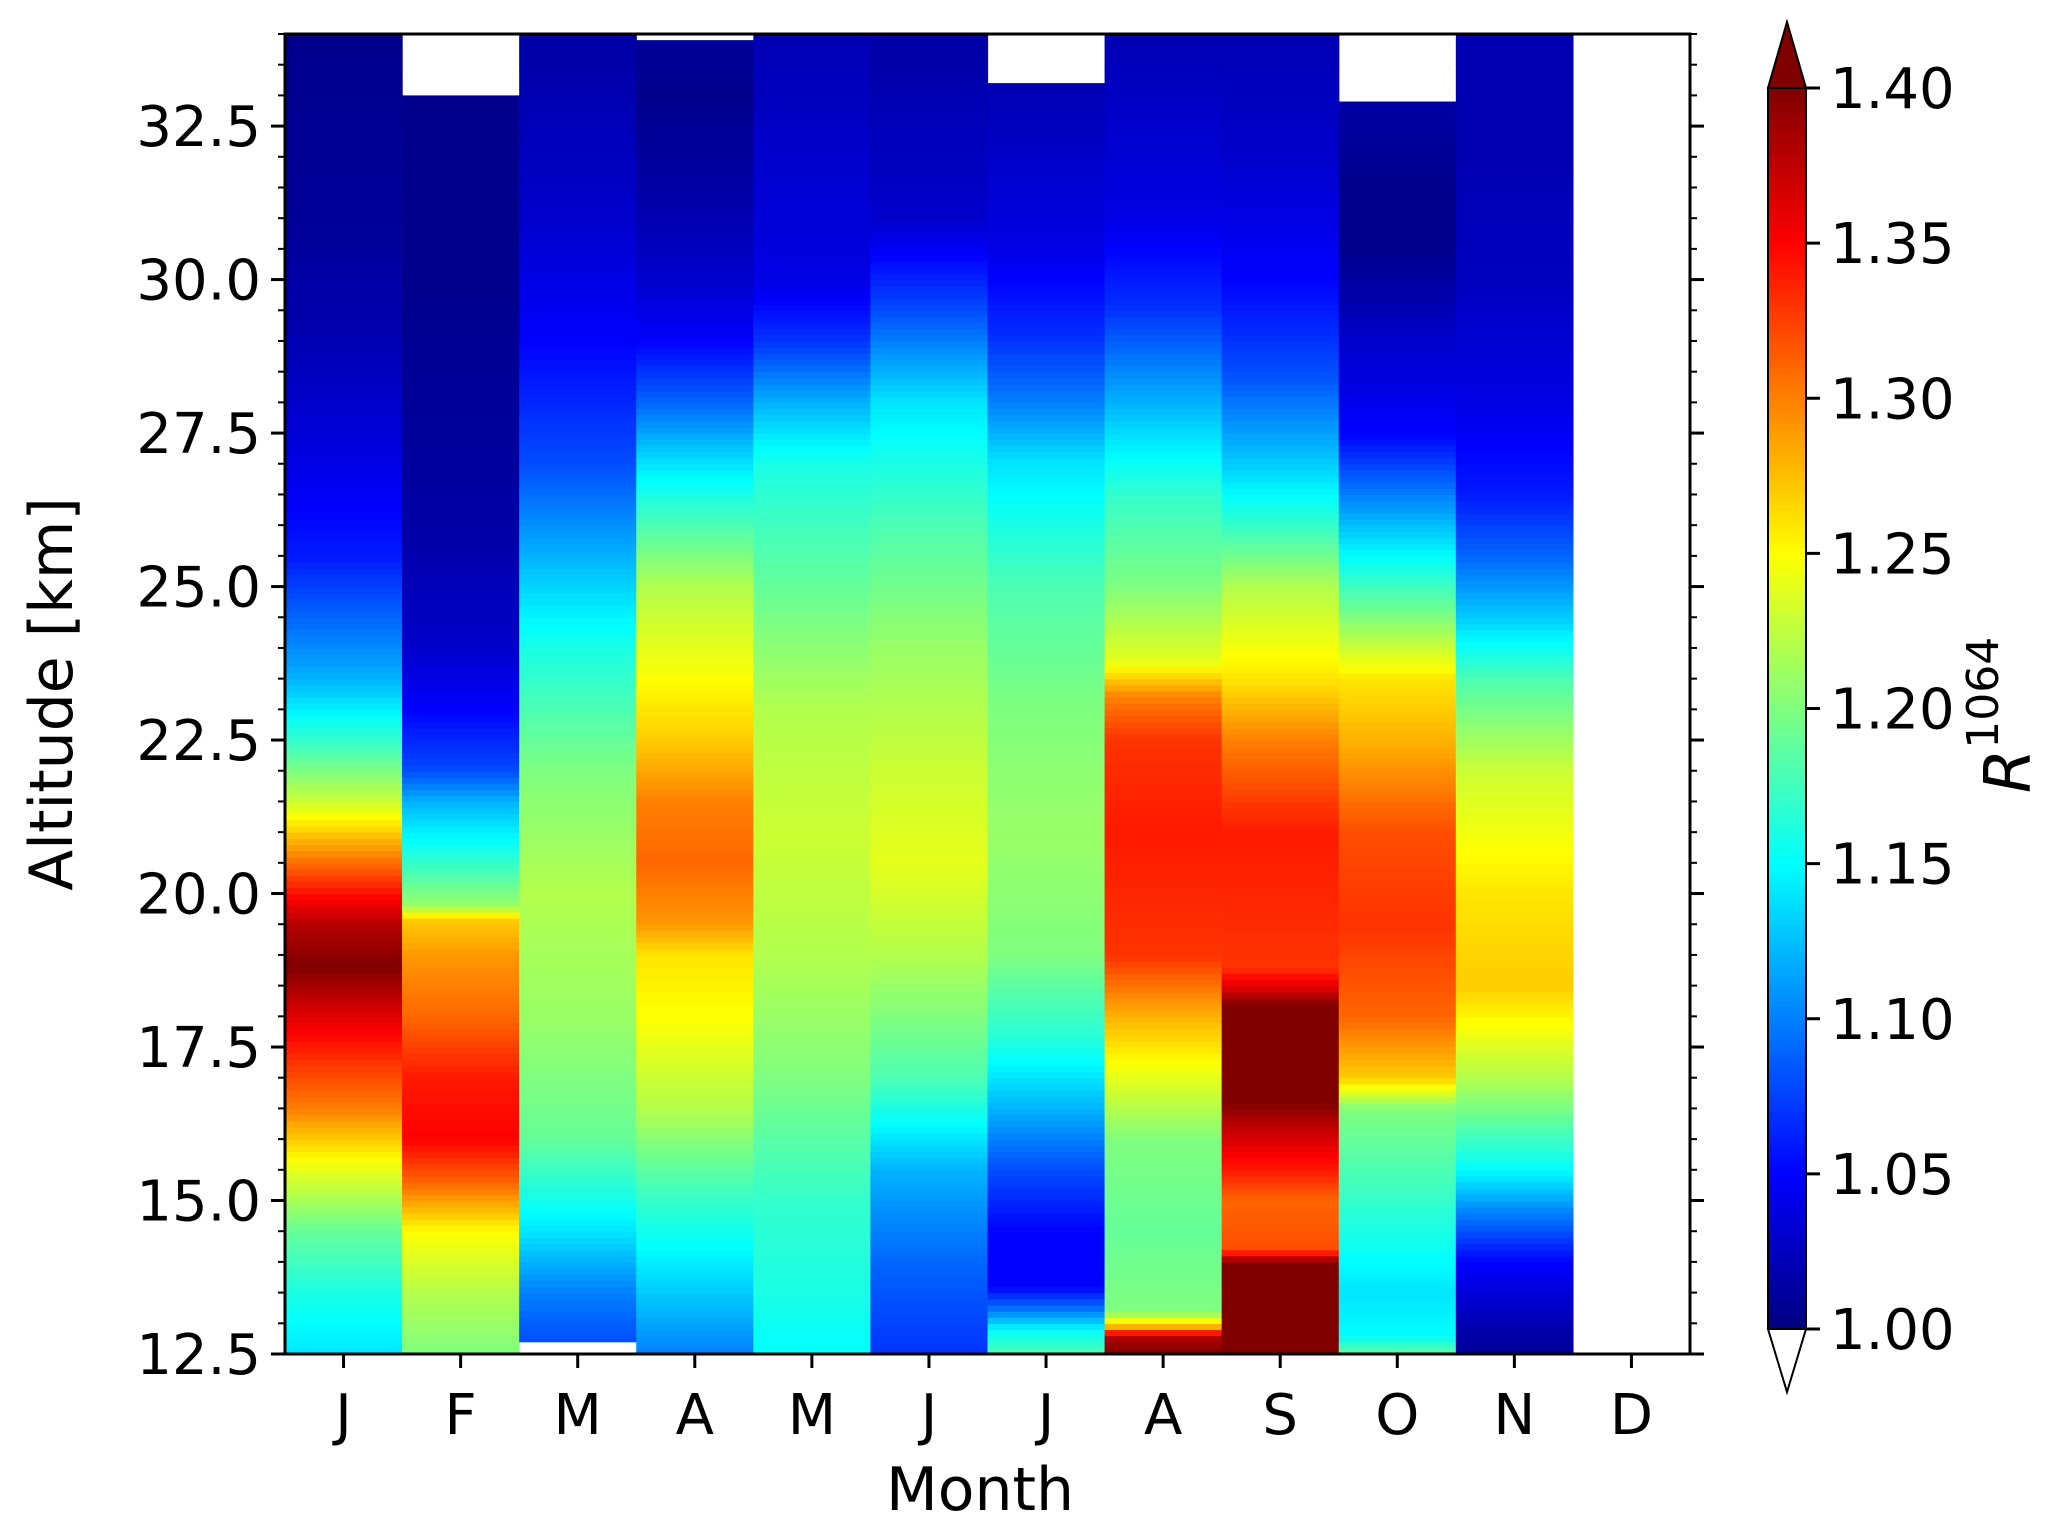 Image resolution: width=2067 pixels, height=1529 pixels. Describe the element at coordinates (695, 1415) in the screenshot. I see `x-tick-label: A` at that location.